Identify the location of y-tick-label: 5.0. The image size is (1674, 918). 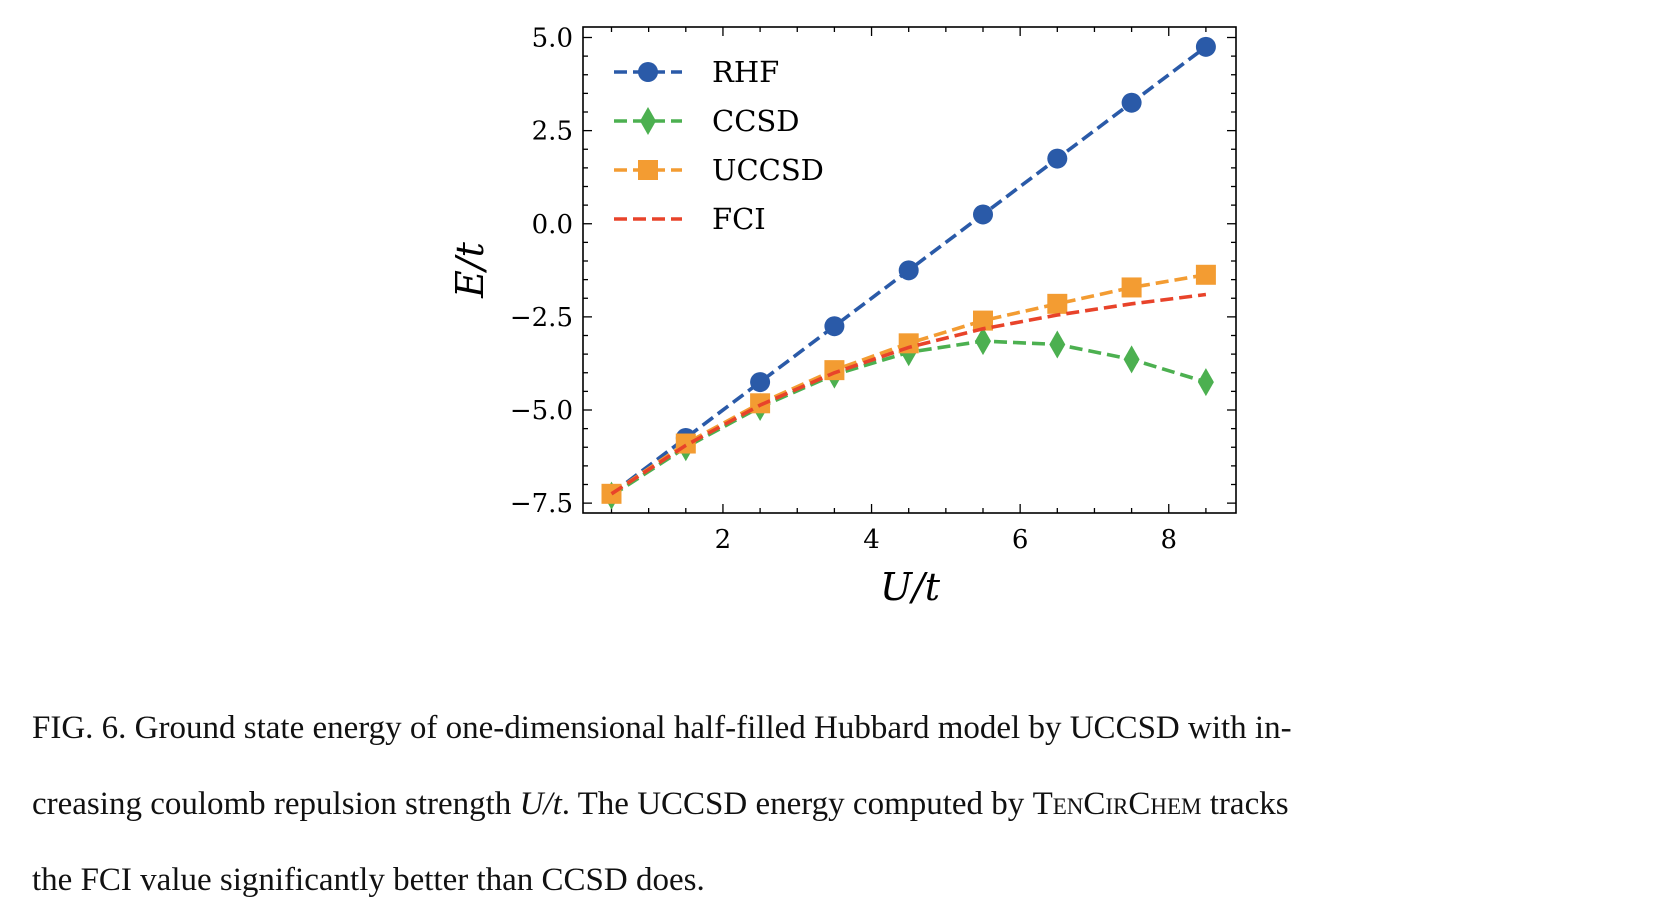
(552, 39).